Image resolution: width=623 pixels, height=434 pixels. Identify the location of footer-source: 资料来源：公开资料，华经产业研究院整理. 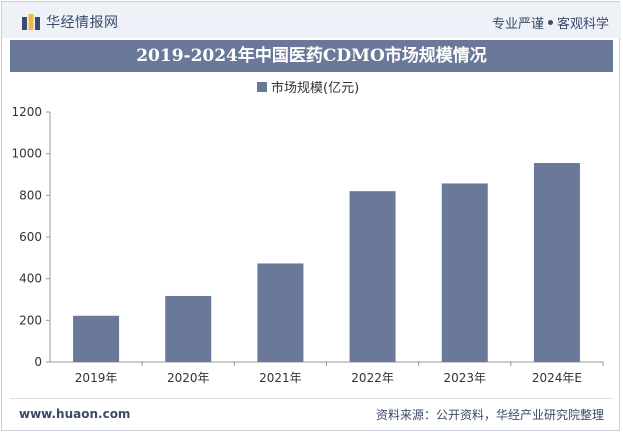
(489, 415).